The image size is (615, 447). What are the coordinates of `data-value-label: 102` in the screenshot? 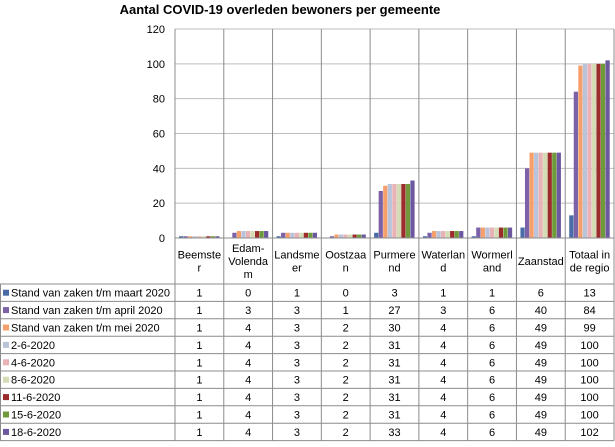 It's located at (589, 433).